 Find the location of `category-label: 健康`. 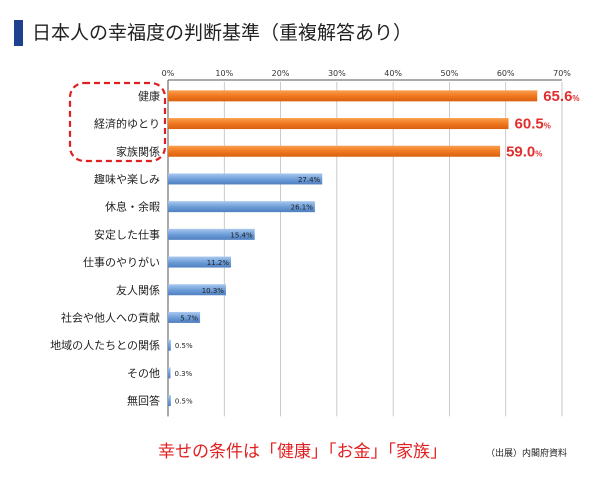

category-label: 健康 is located at coordinates (149, 96).